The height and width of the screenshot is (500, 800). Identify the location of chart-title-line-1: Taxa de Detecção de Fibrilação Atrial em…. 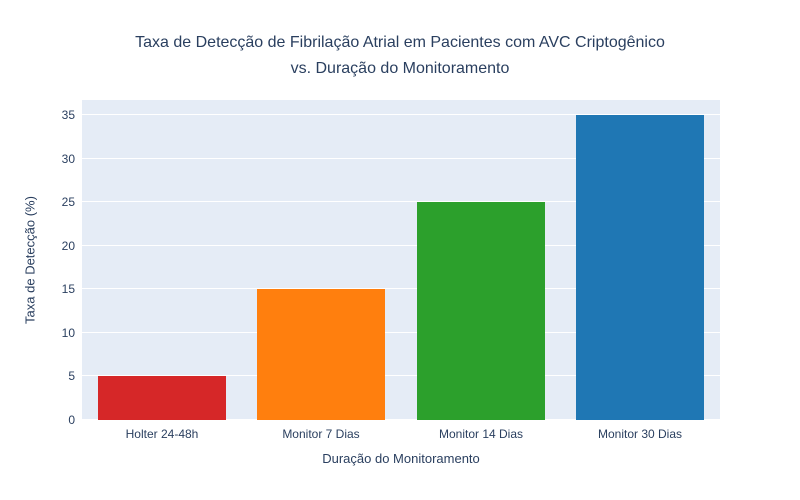
(400, 42).